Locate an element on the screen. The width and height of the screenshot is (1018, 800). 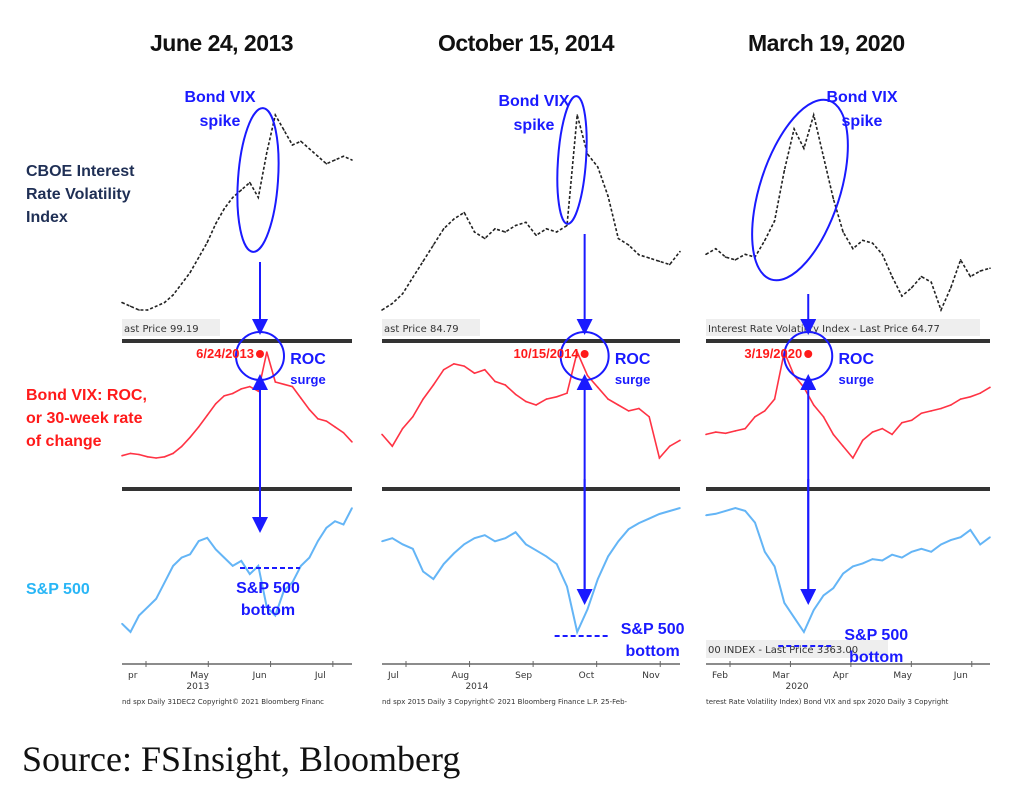
x-year-label: 2020 is located at coordinates (797, 687).